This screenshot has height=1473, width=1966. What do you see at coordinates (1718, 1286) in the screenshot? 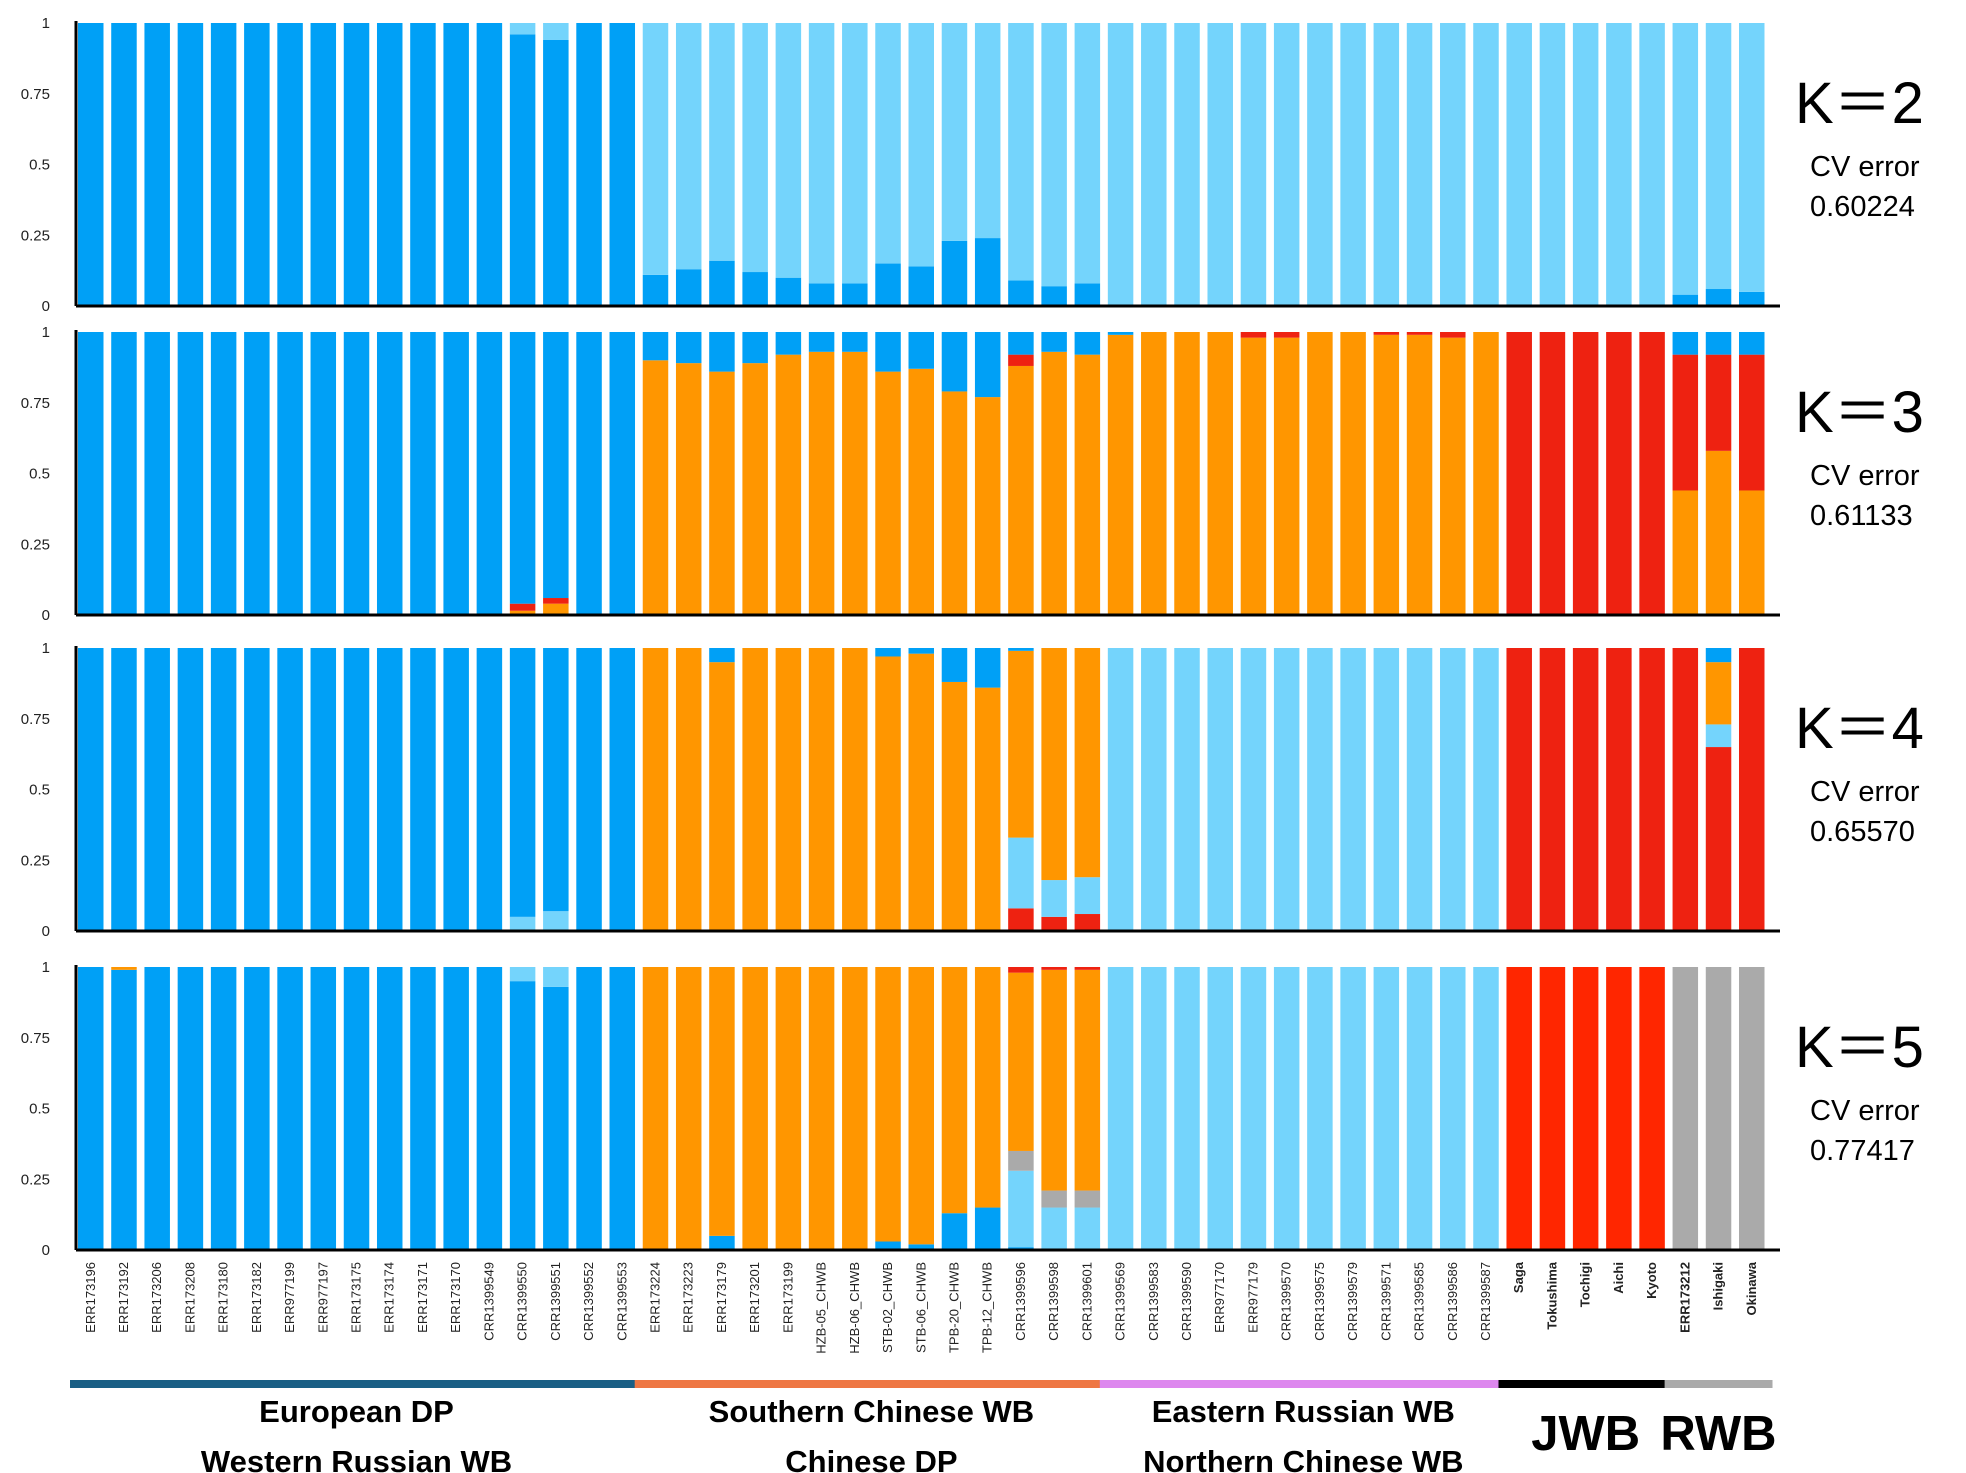
I see `sample-label: Ishigaki` at bounding box center [1718, 1286].